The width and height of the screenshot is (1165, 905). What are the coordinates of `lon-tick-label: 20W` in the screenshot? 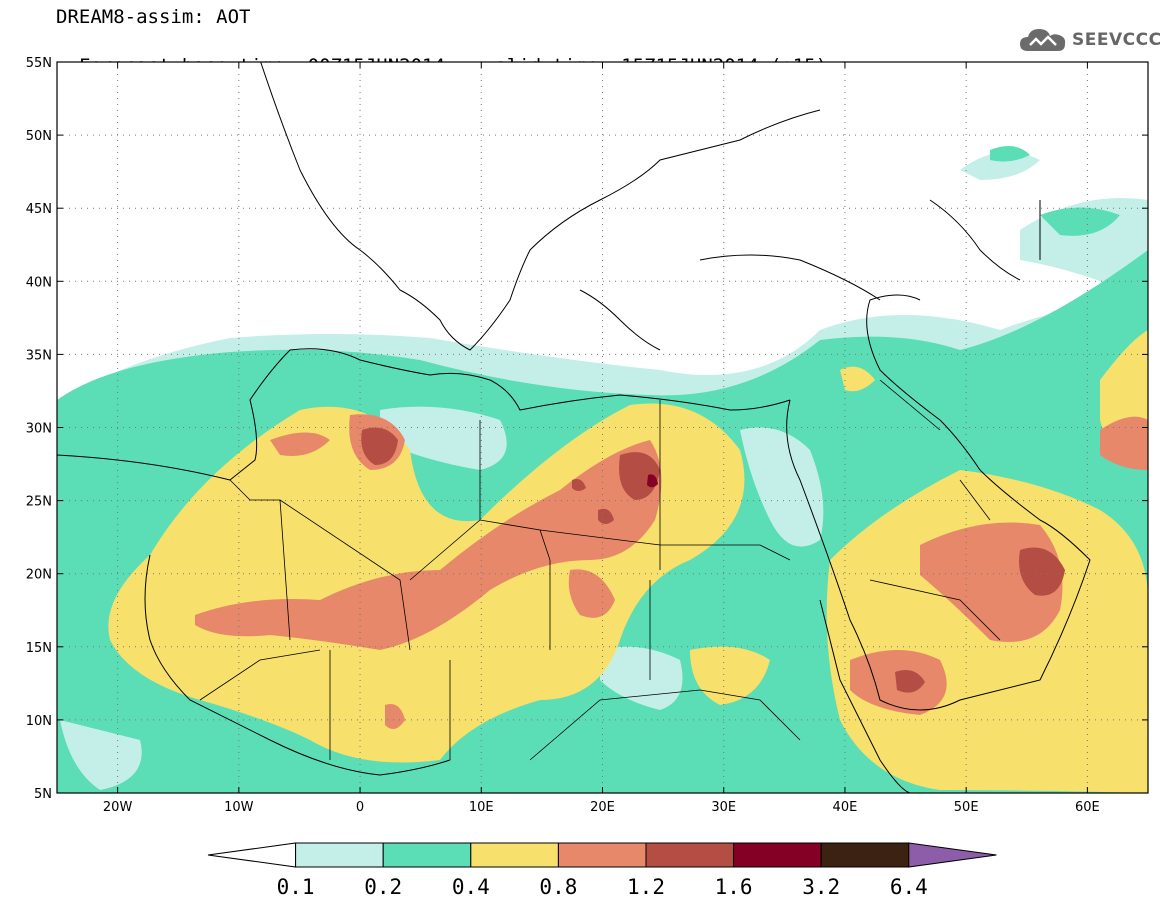 It's located at (118, 807).